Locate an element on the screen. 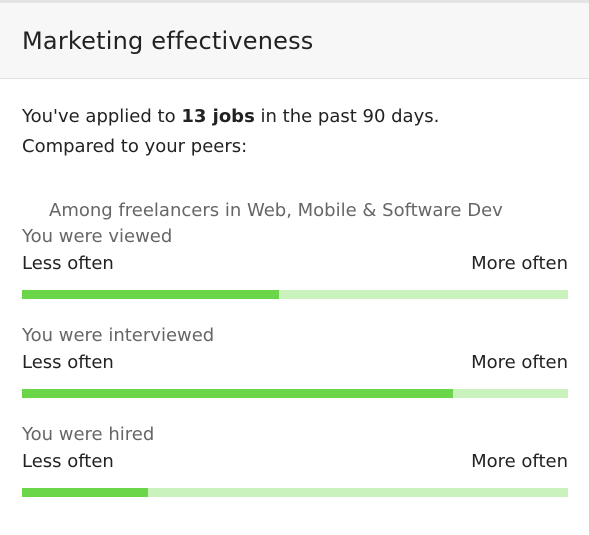  card-header: Marketing effectiveness is located at coordinates (294, 41).